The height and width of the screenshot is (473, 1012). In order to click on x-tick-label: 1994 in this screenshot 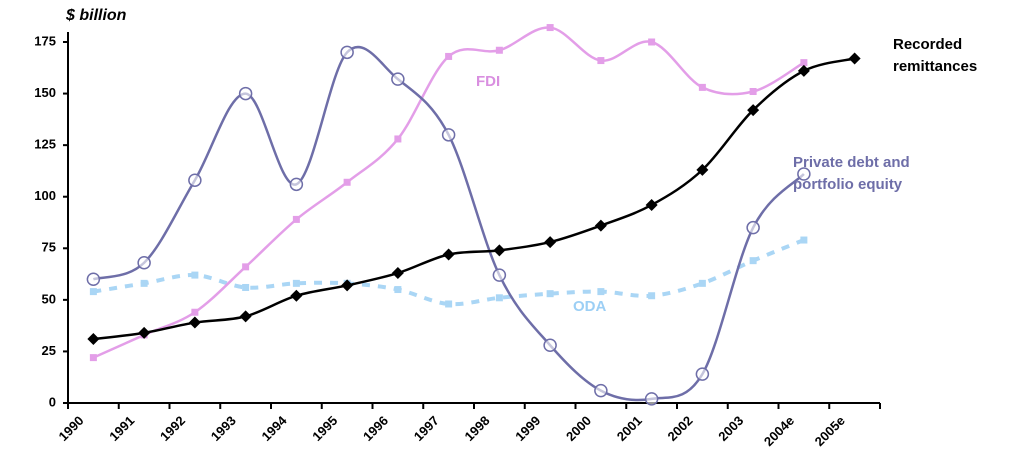, I will do `click(274, 428)`.